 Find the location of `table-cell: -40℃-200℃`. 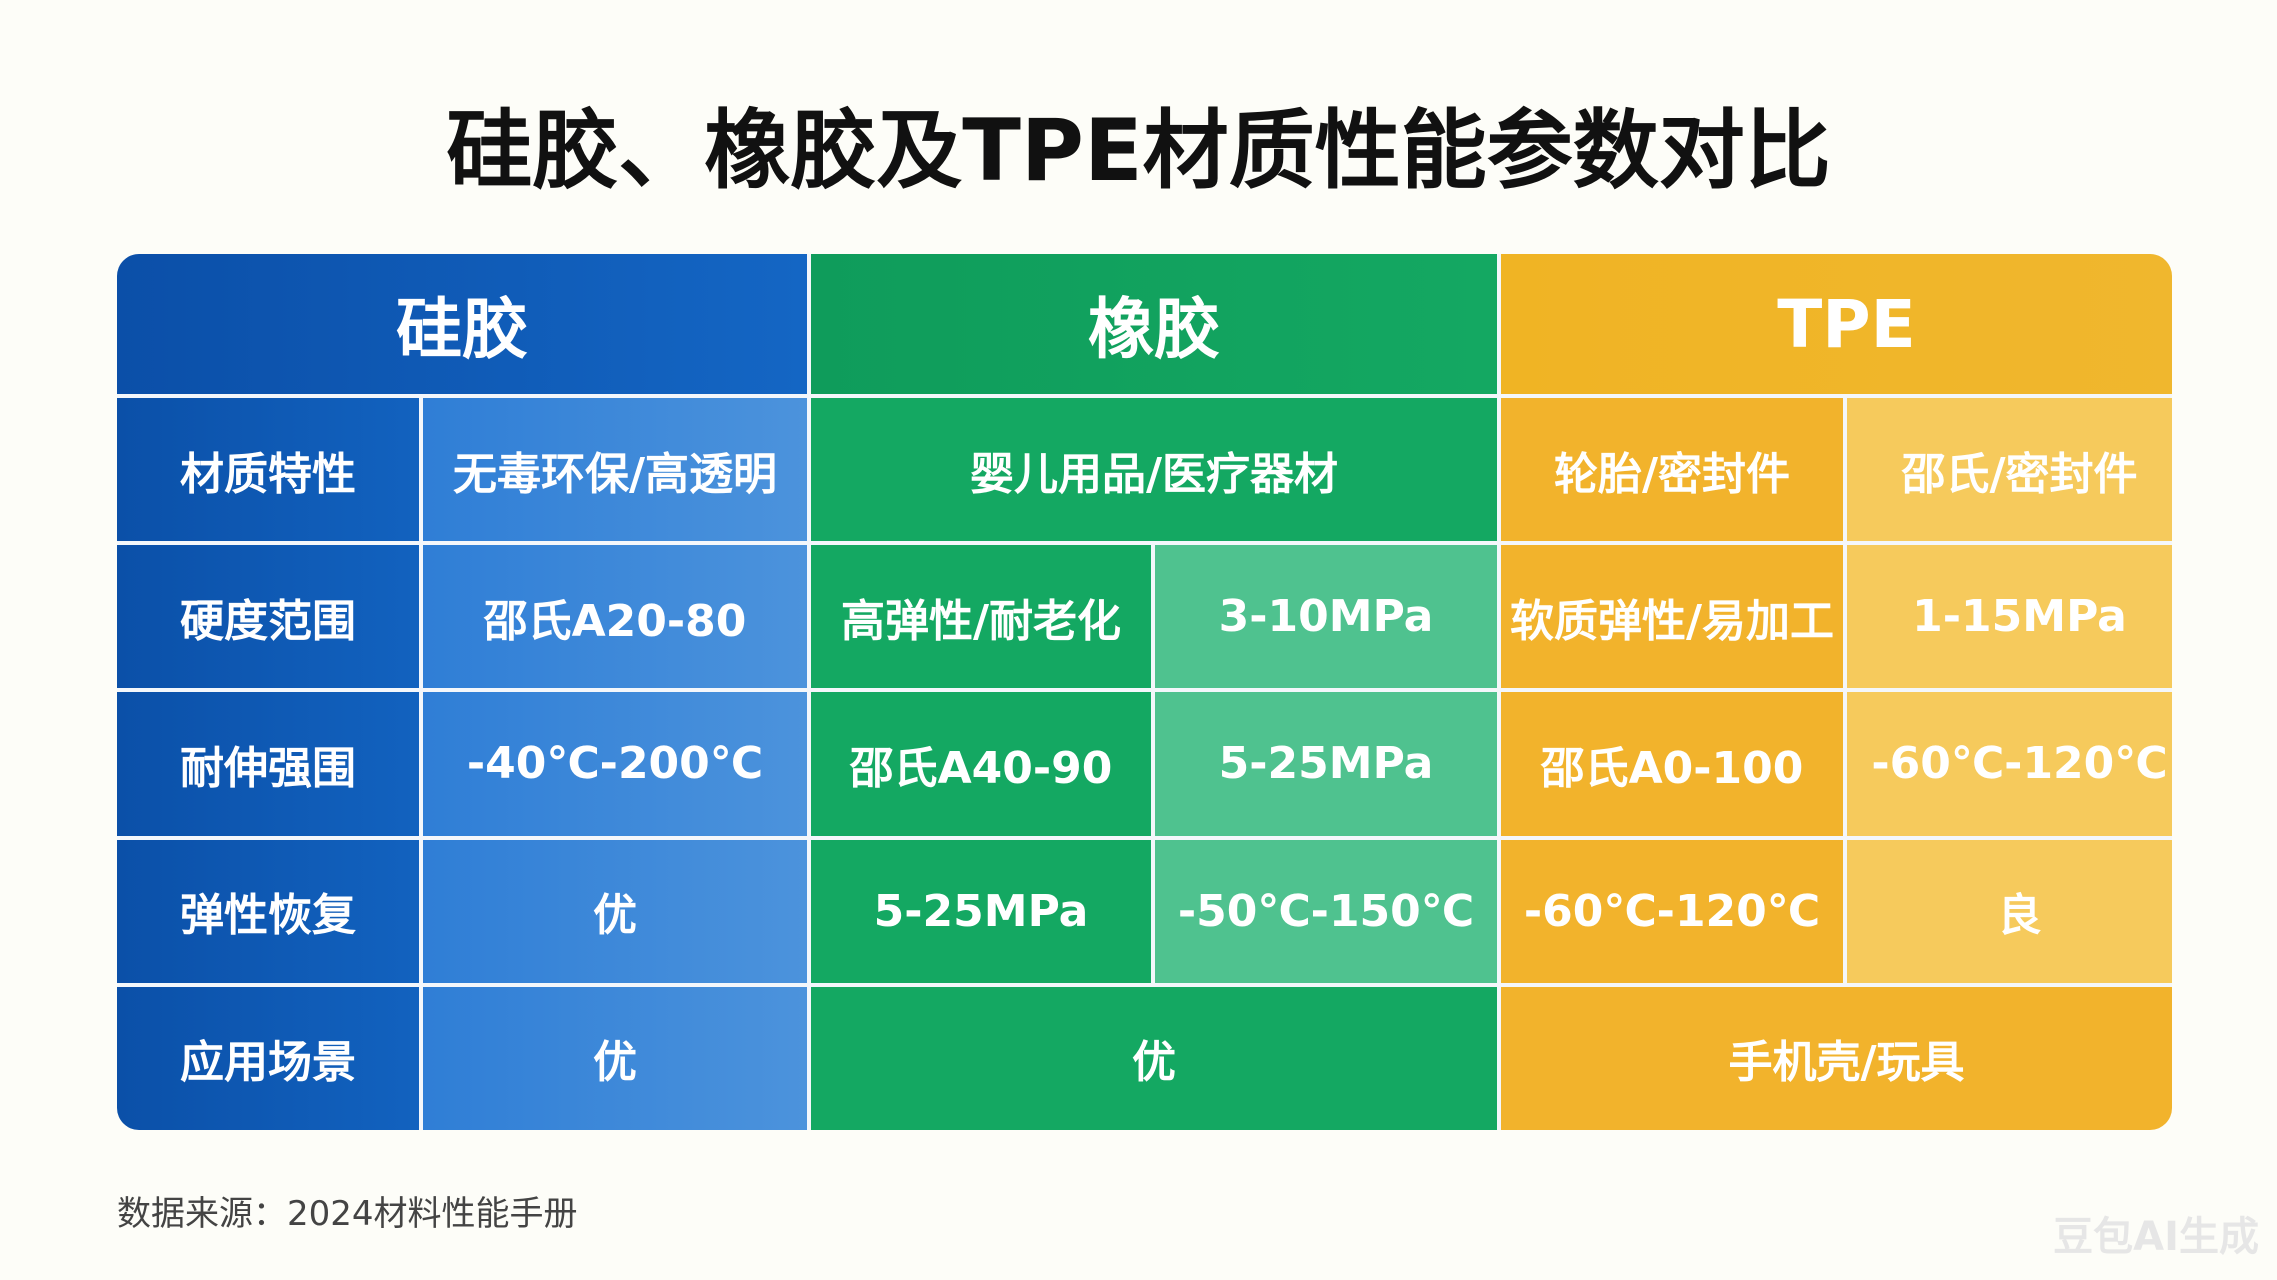

table-cell: -40℃-200℃ is located at coordinates (615, 764).